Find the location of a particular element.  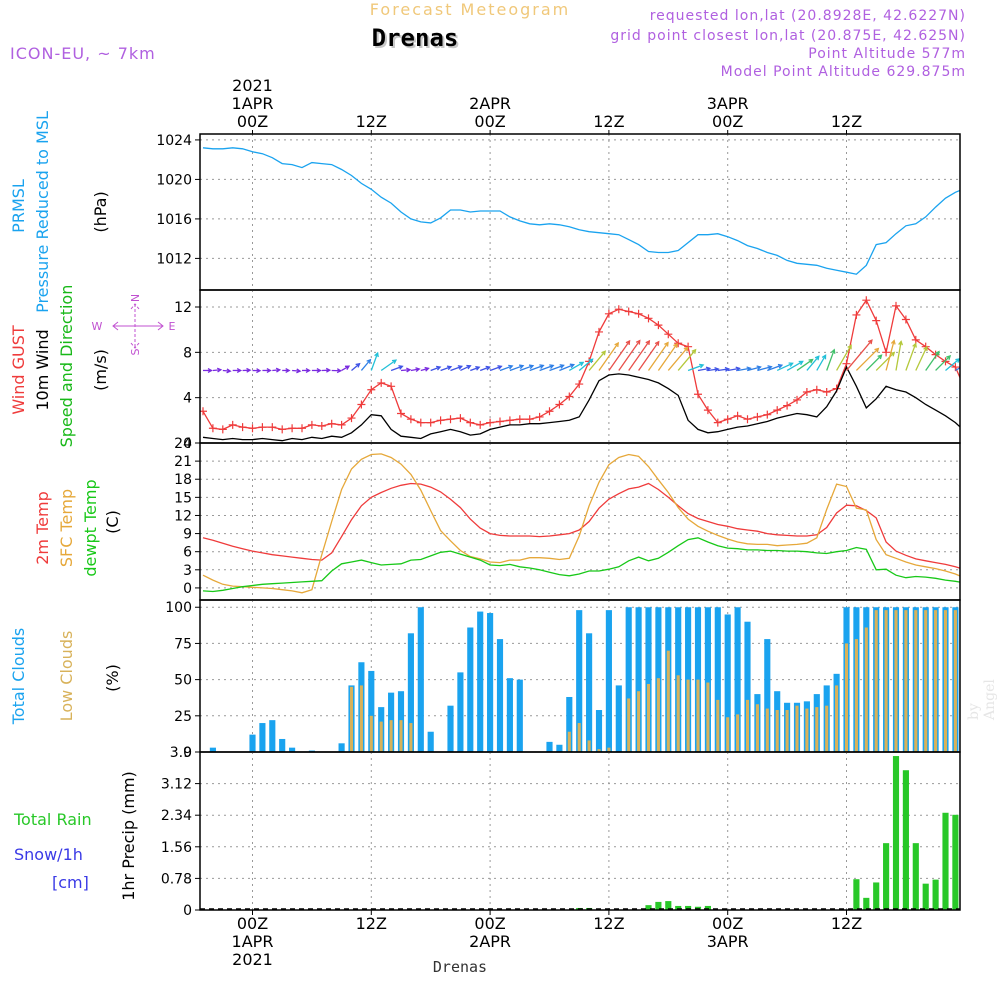

snow-label: Snow/1h is located at coordinates (48, 854).